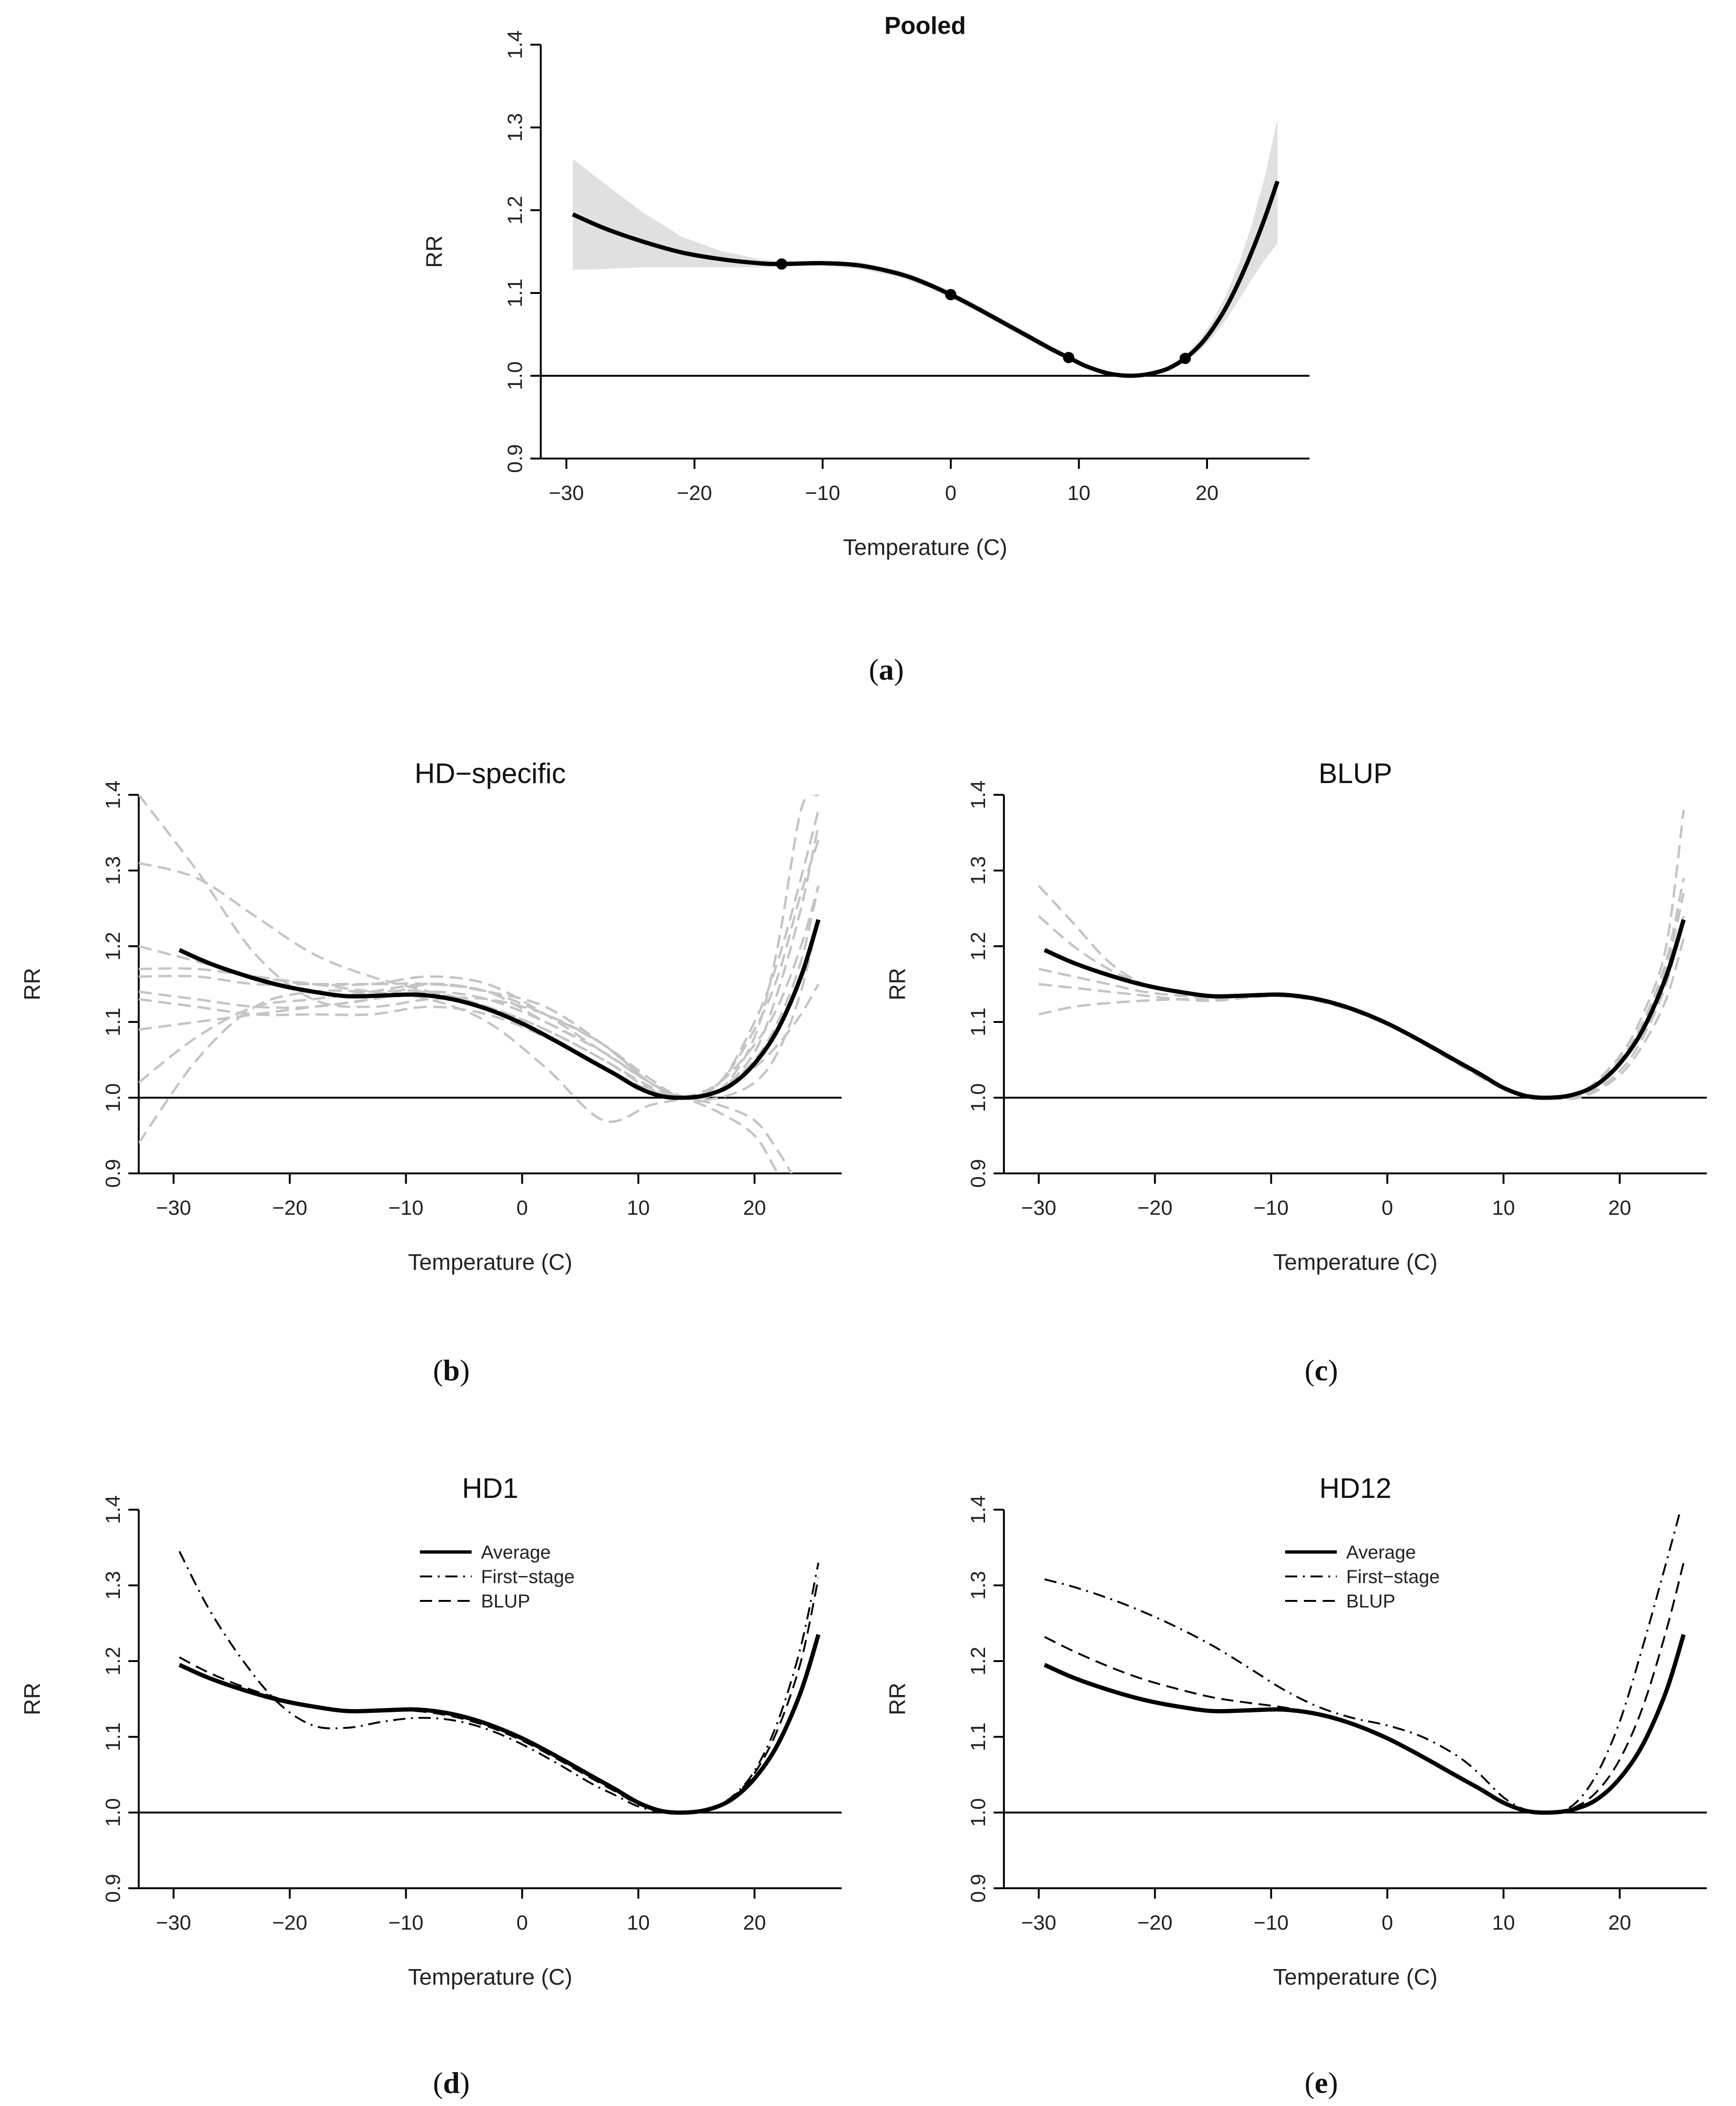 The image size is (1736, 2106). What do you see at coordinates (290, 1207) in the screenshot?
I see `x-tick-label-b: −20` at bounding box center [290, 1207].